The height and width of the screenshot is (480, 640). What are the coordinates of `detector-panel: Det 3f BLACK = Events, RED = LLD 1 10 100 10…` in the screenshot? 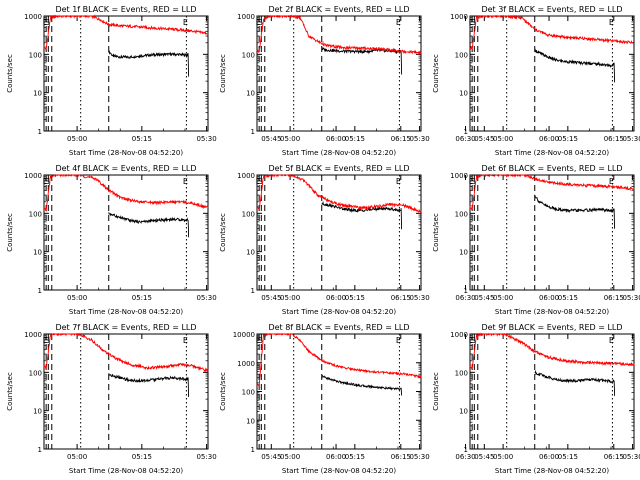 It's located at (536, 81).